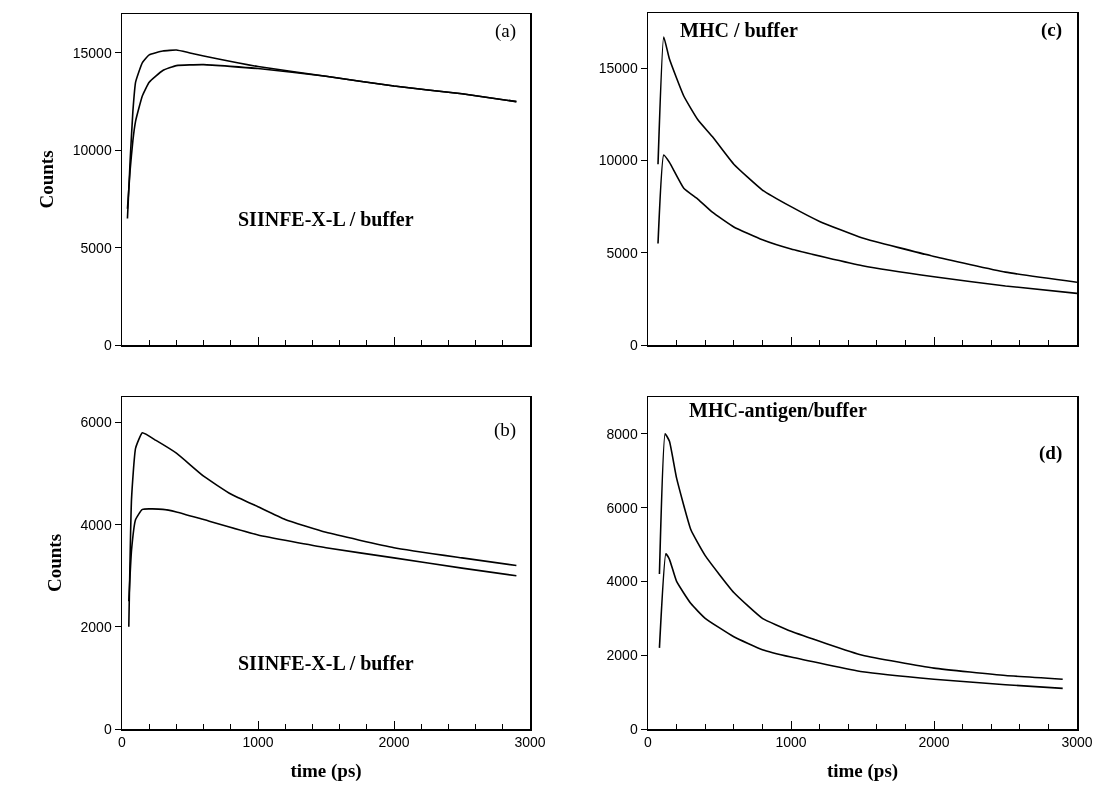 The height and width of the screenshot is (810, 1094). I want to click on annotation: (a), so click(506, 31).